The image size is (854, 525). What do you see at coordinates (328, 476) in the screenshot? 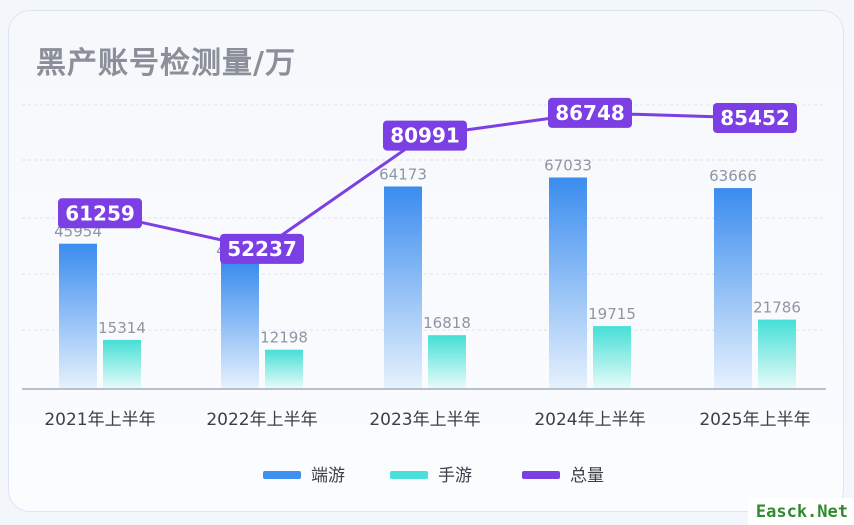
I see `legend-pc-label: 端游` at bounding box center [328, 476].